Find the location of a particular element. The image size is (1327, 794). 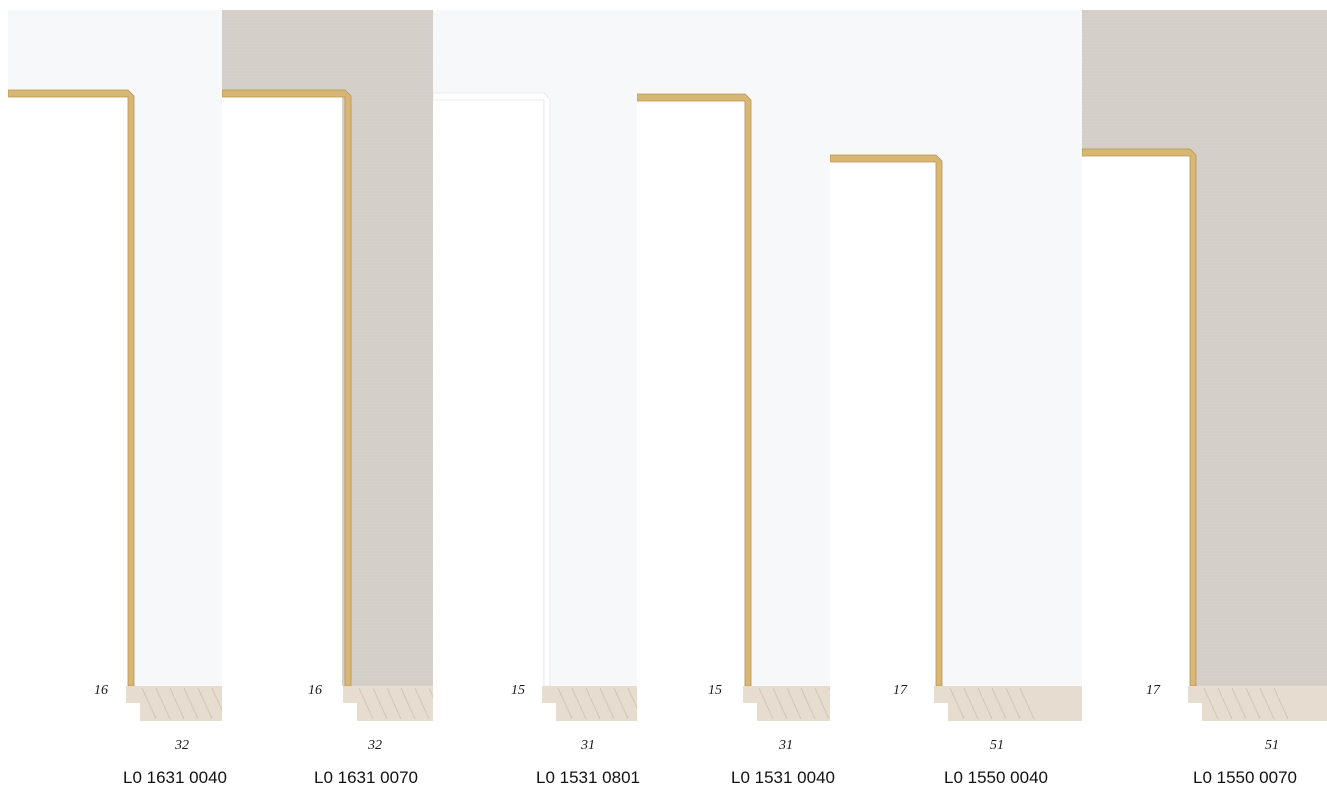

product-code: L0 1631 0040 is located at coordinates (175, 777).